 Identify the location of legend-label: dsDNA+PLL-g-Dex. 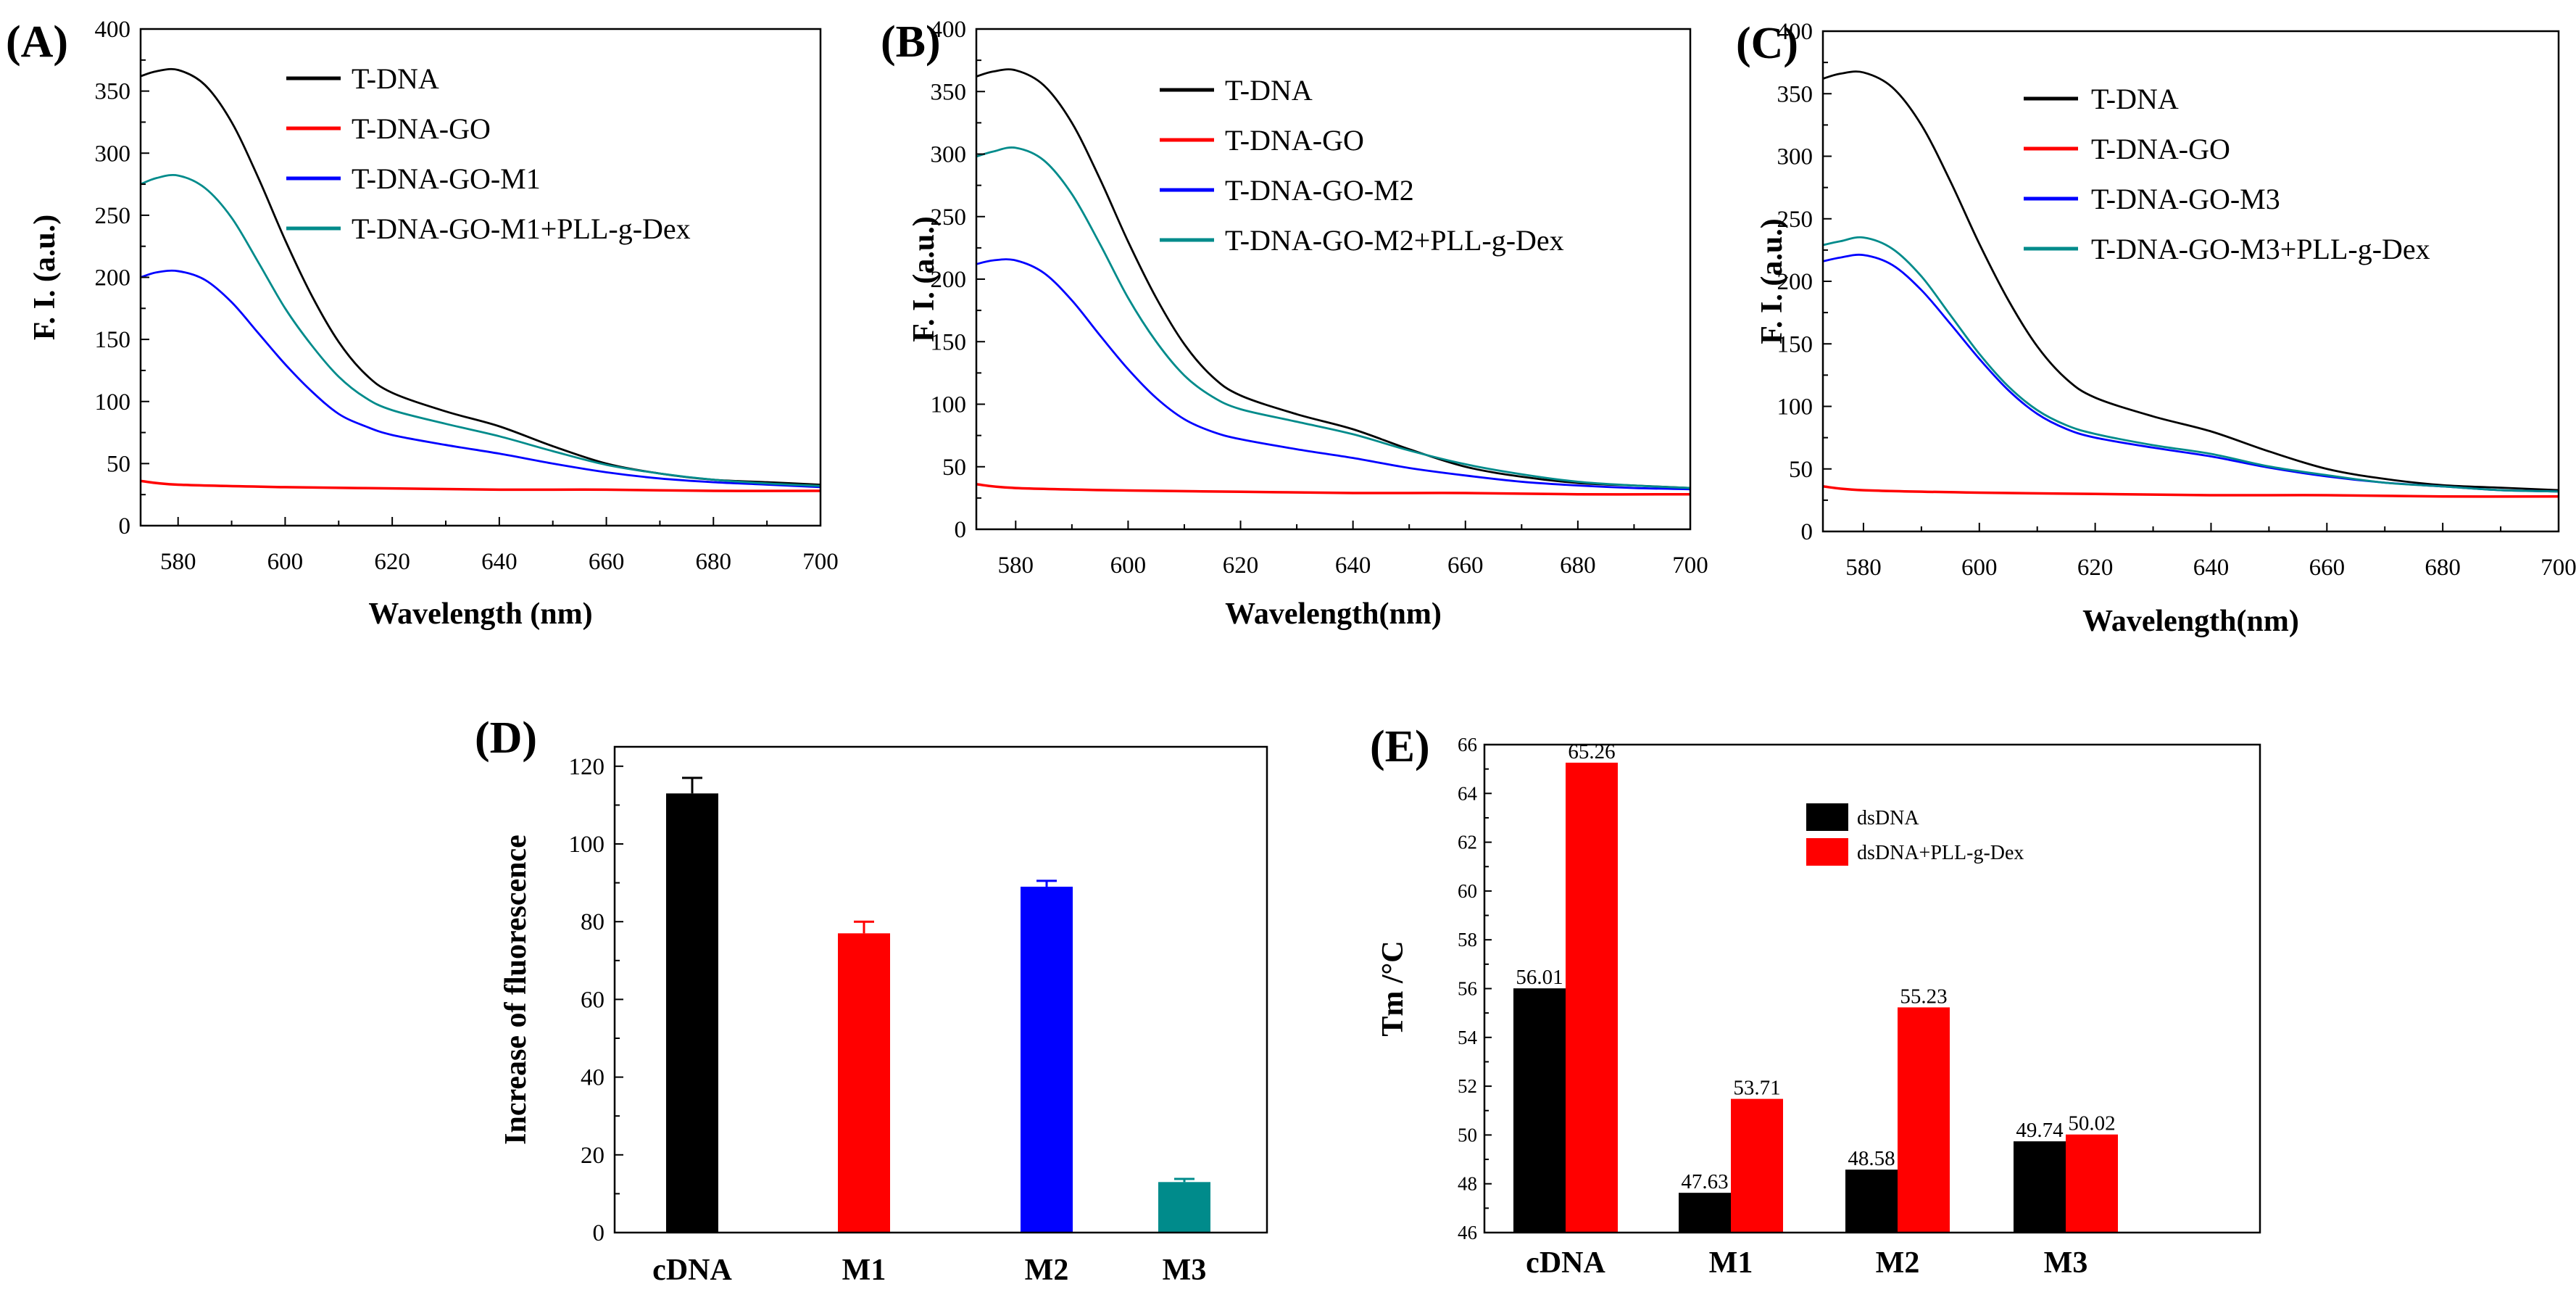
(1940, 853).